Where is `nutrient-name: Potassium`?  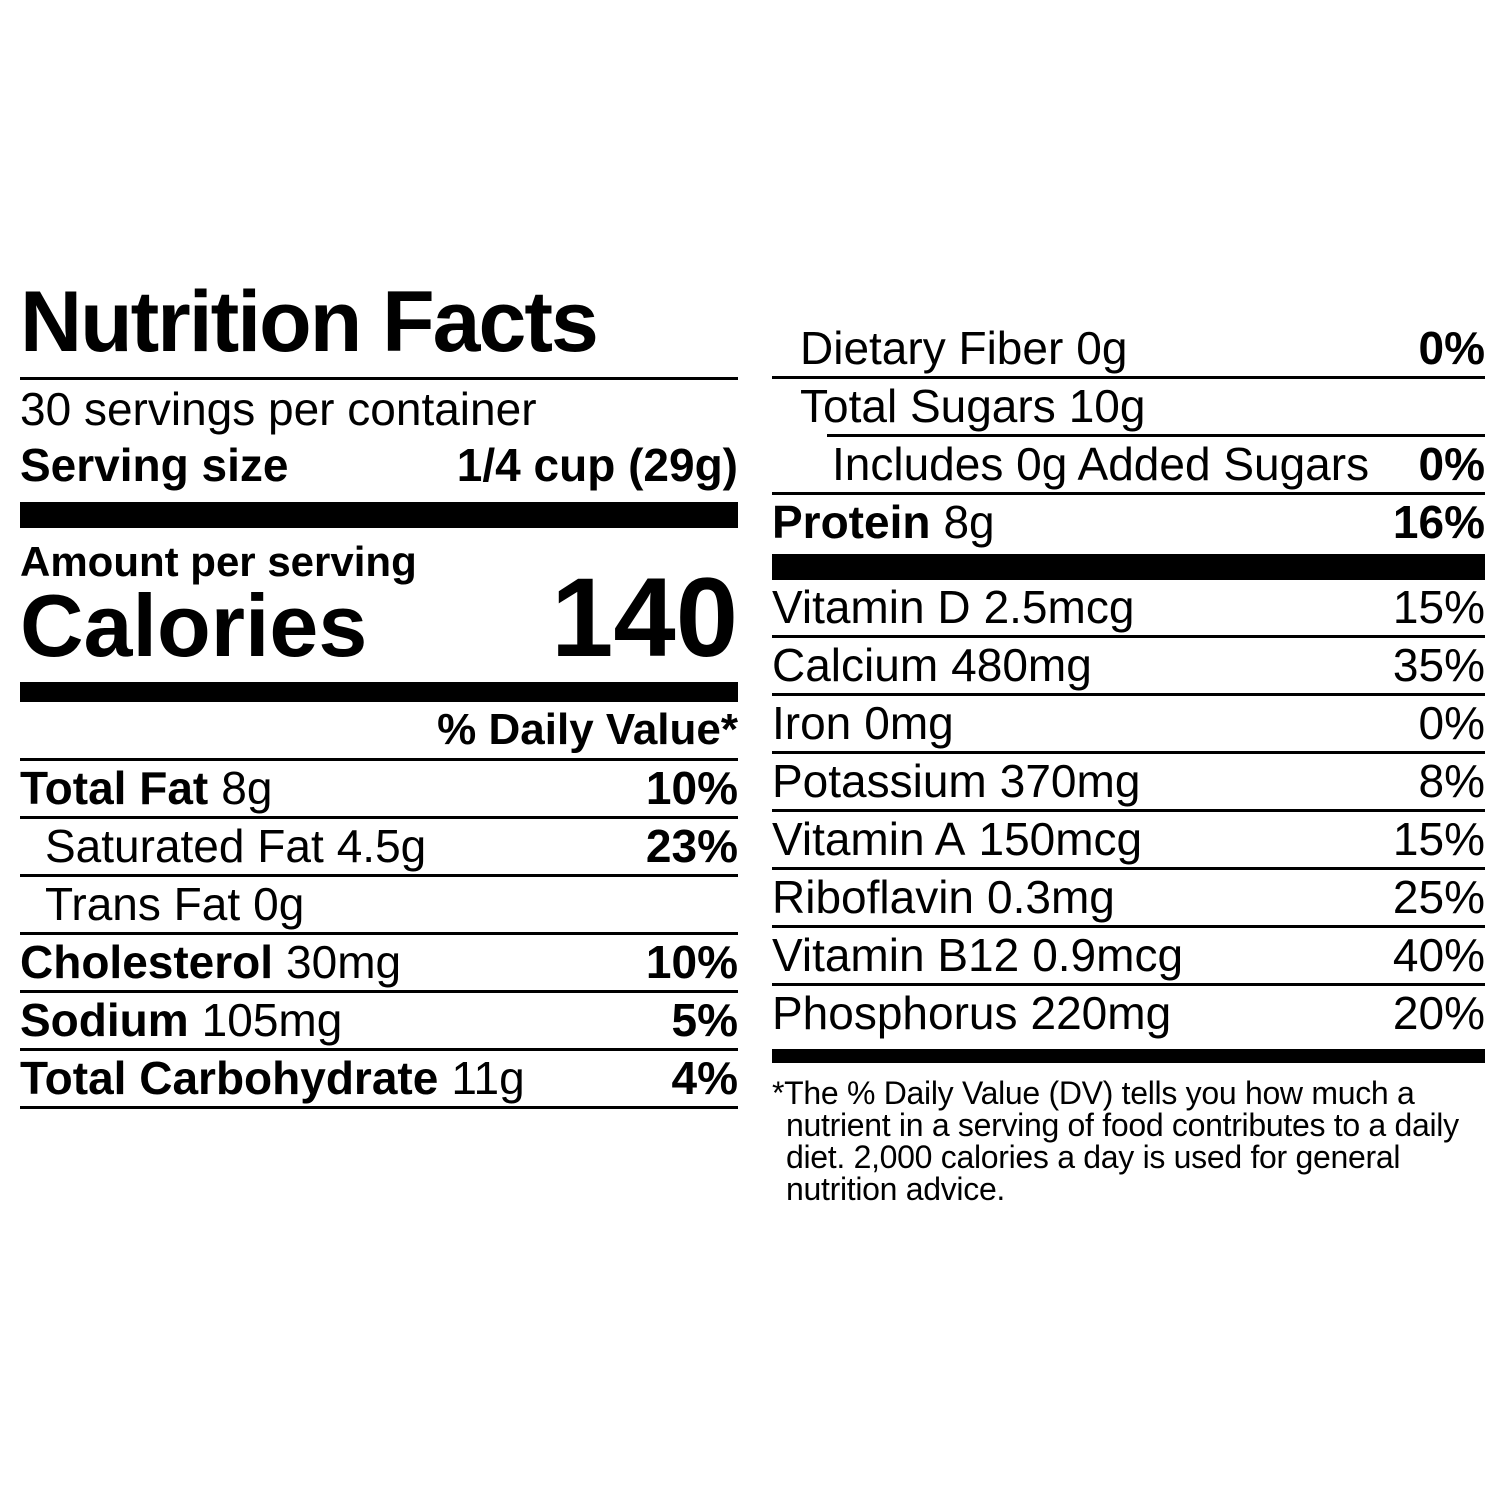 nutrient-name: Potassium is located at coordinates (879, 781).